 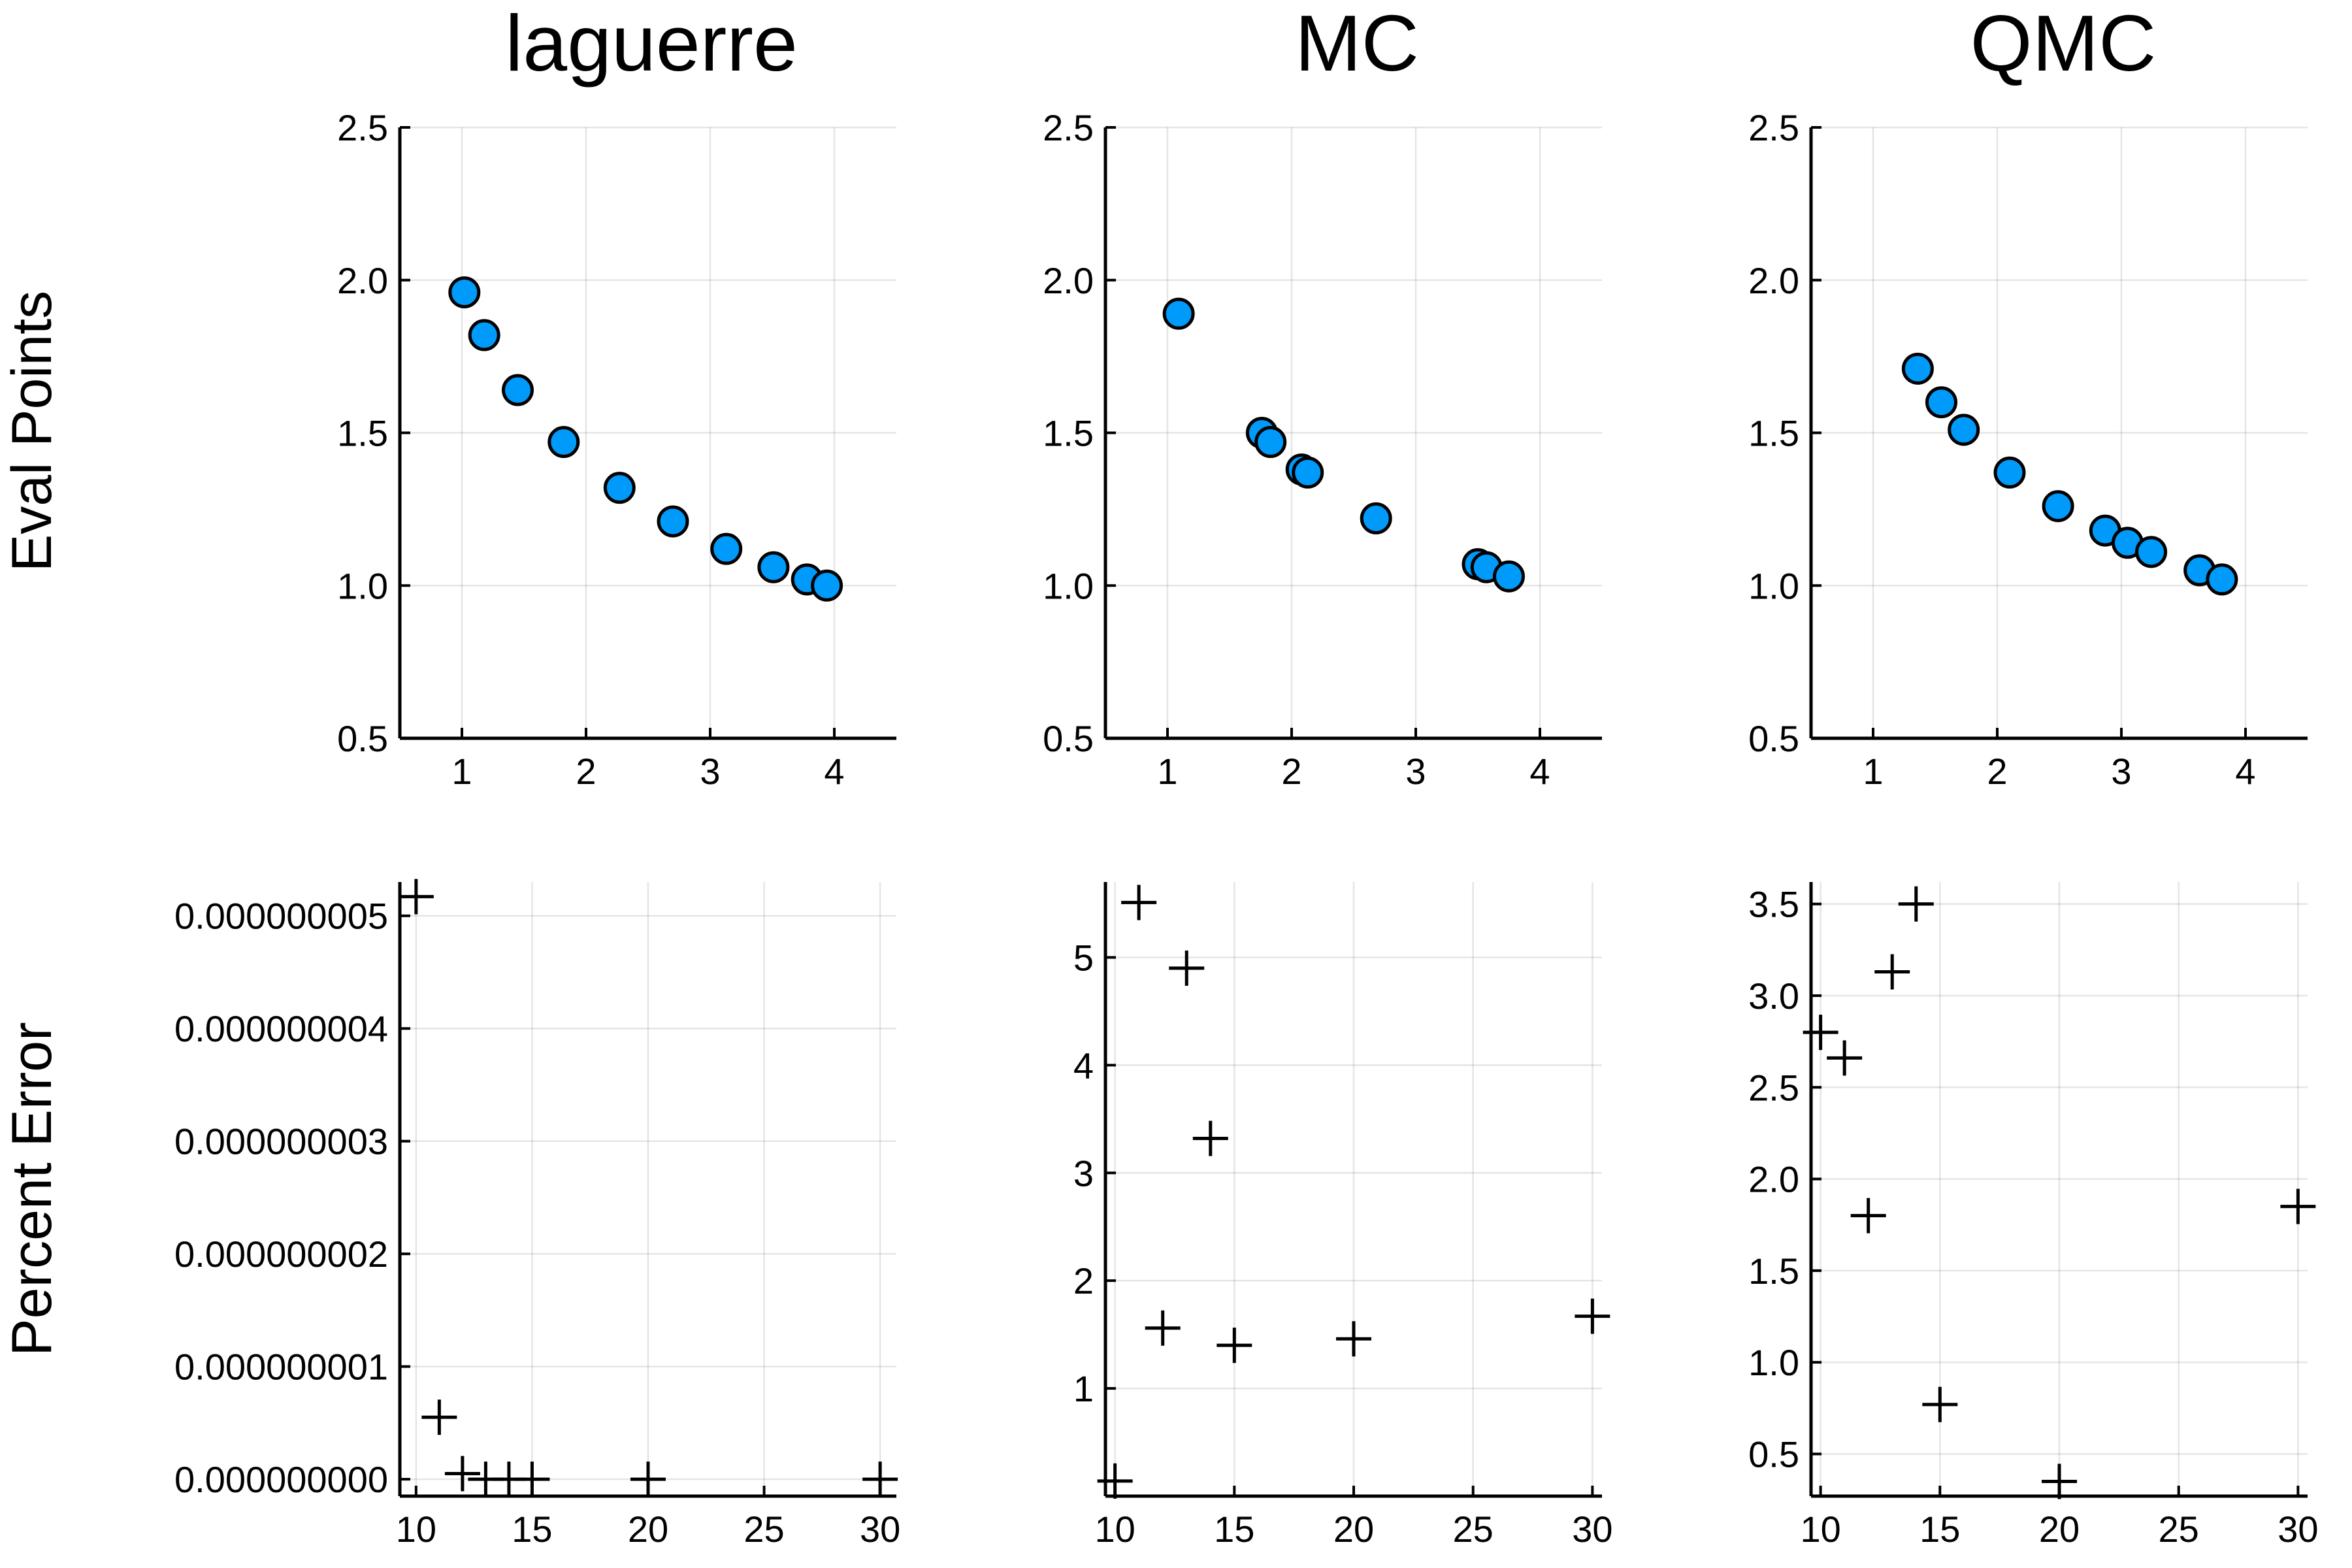 I want to click on y-tick-label: 0.000000001, so click(x=281, y=1367).